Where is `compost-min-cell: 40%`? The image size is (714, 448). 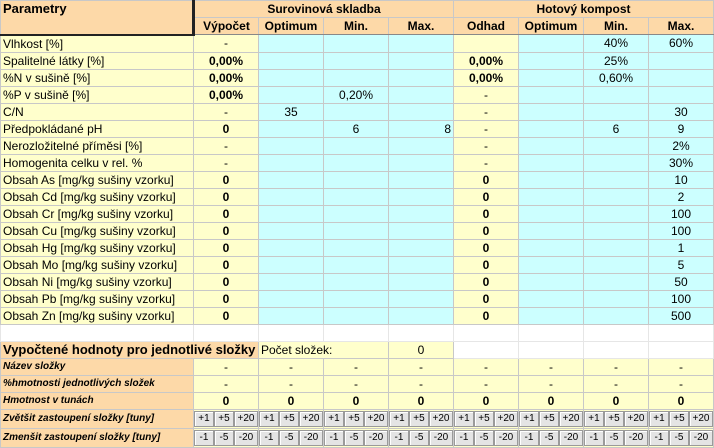
compost-min-cell: 40% is located at coordinates (616, 43).